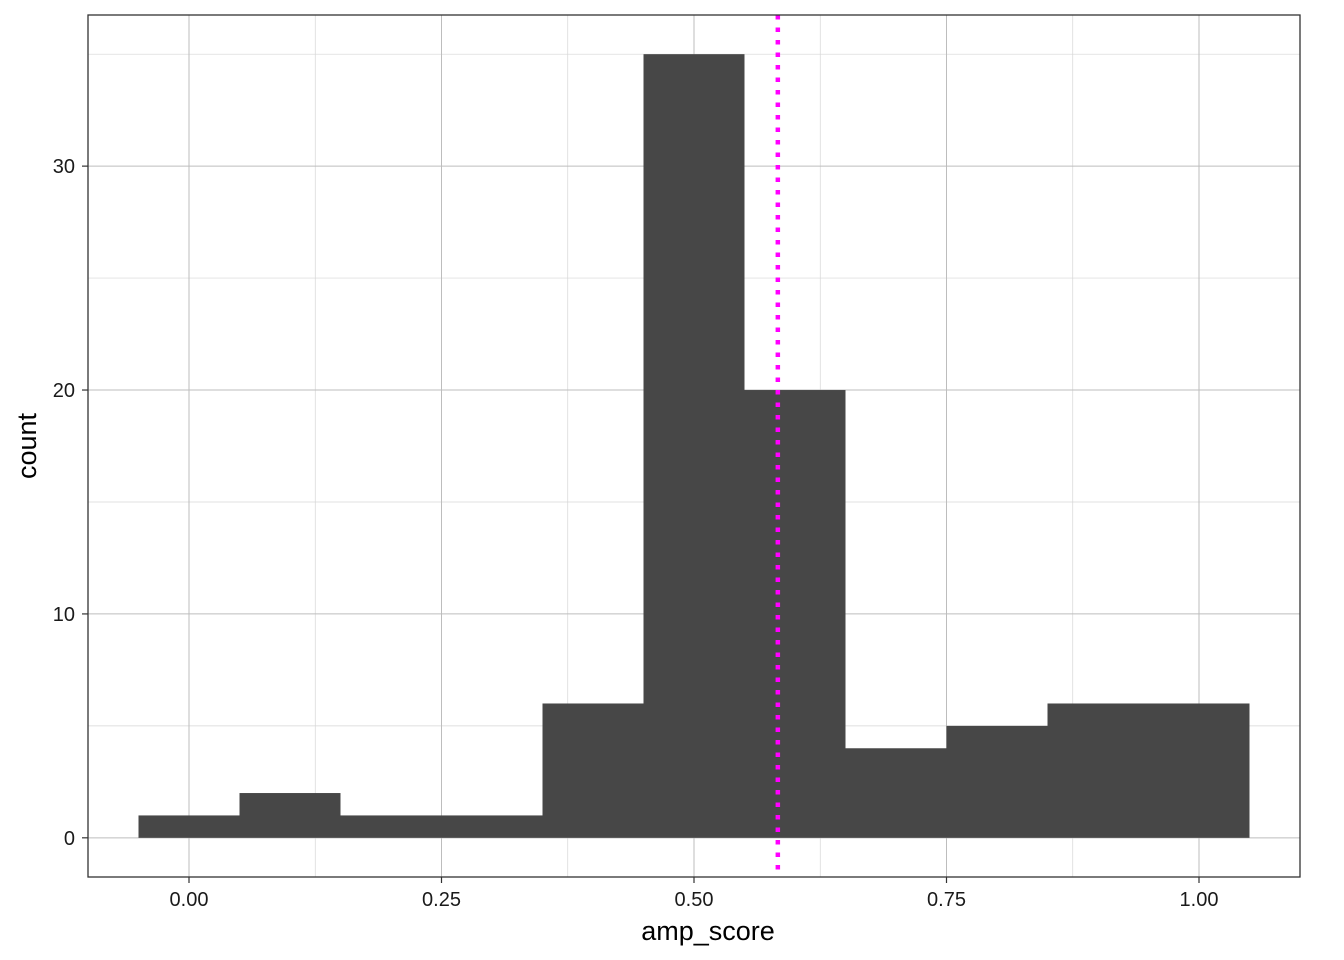  I want to click on y-tick-label: 20, so click(64, 391).